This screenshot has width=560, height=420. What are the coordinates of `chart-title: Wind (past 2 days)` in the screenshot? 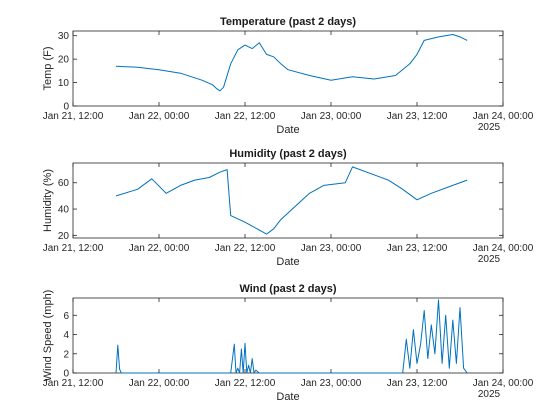 It's located at (287, 289).